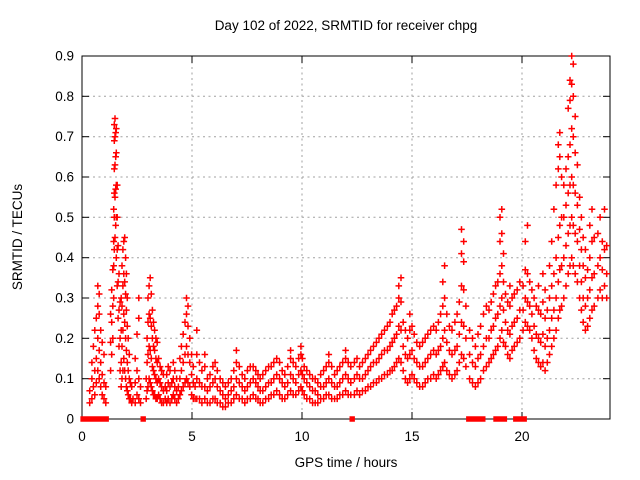  I want to click on y-tick-label: 0.1, so click(64, 378).